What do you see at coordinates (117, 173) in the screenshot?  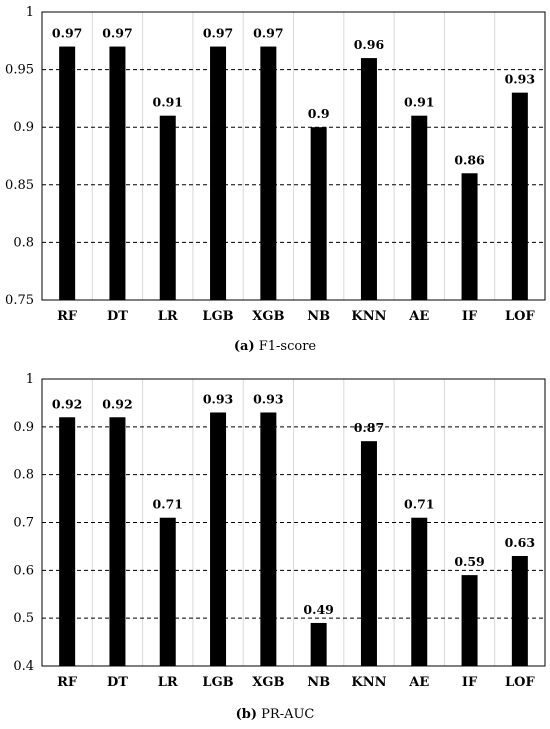 I see `f1-bar-dt` at bounding box center [117, 173].